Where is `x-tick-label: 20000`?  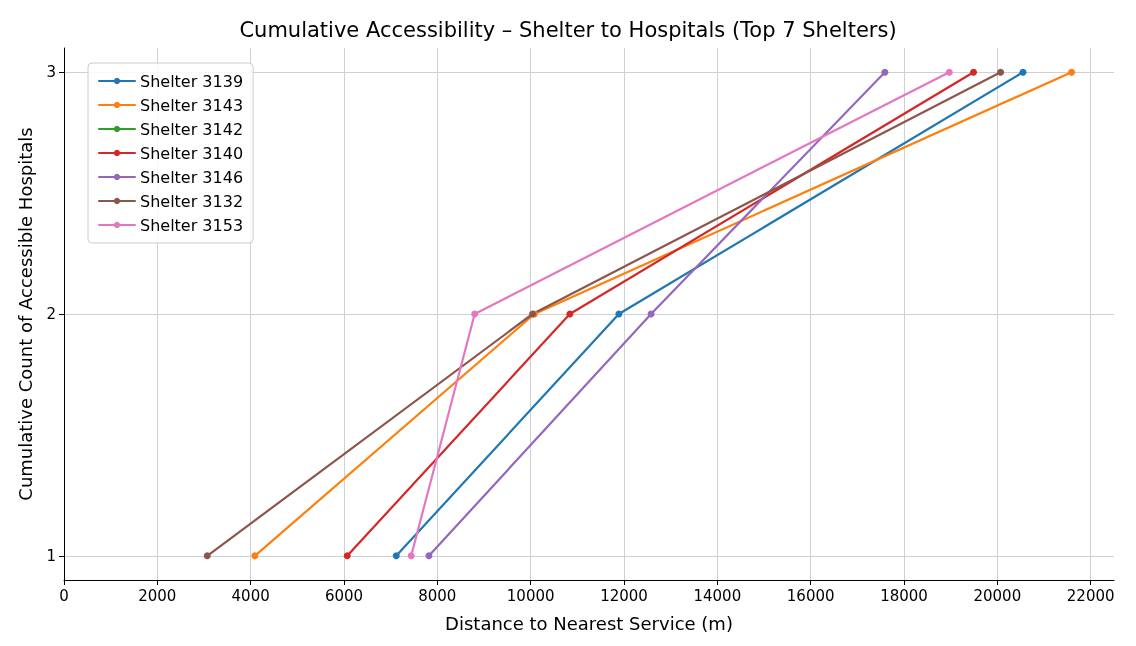
x-tick-label: 20000 is located at coordinates (997, 595).